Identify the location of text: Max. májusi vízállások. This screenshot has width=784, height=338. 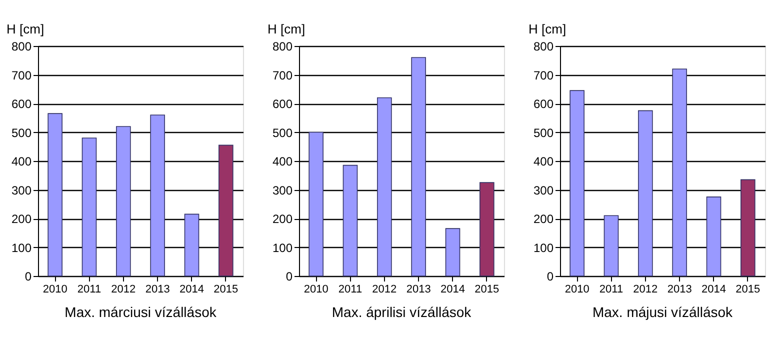
(663, 312).